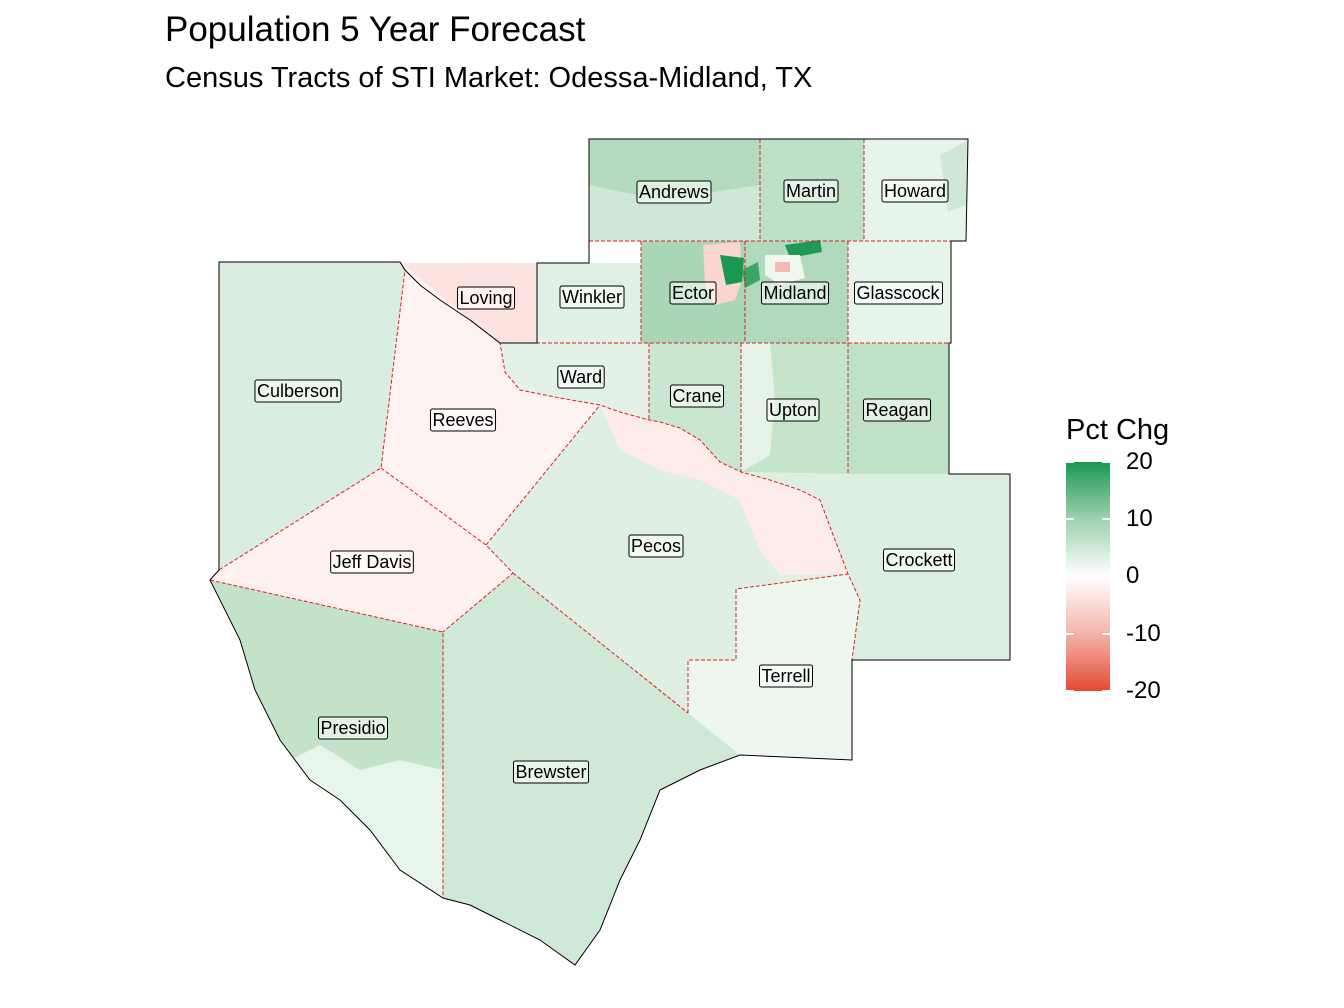 The width and height of the screenshot is (1344, 1008). I want to click on svg-text: Terrell, so click(785, 676).